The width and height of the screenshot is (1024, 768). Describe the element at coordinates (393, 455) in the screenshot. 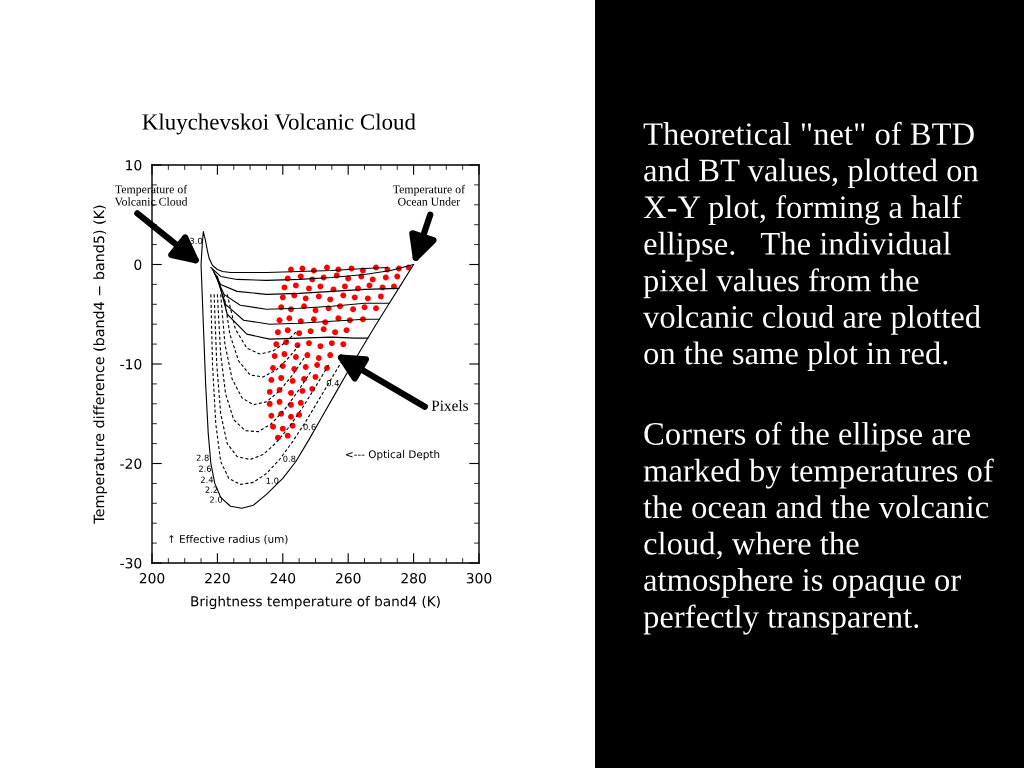

I see `annotation: <--- Optical Depth` at that location.